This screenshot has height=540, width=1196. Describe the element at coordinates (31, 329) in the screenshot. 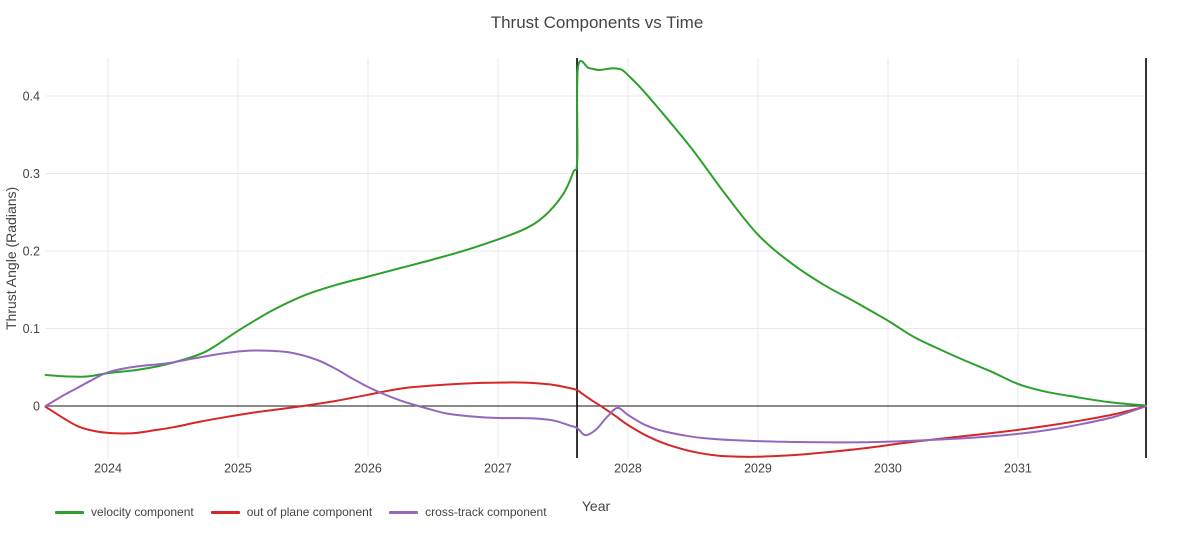

I see `y-tick-label: 0.1` at that location.